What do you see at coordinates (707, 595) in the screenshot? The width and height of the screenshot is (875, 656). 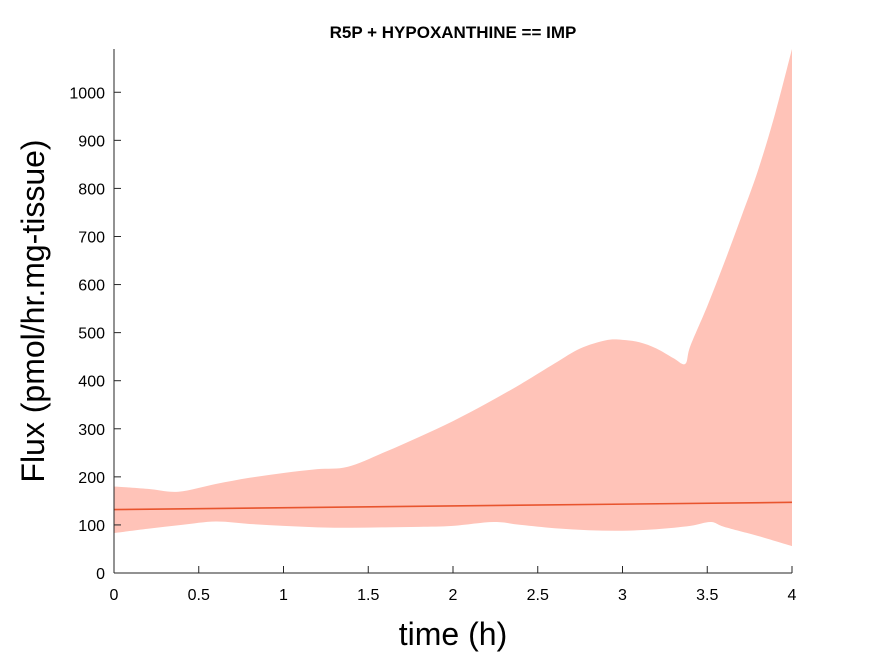 I see `x-tick-label: 3.5` at bounding box center [707, 595].